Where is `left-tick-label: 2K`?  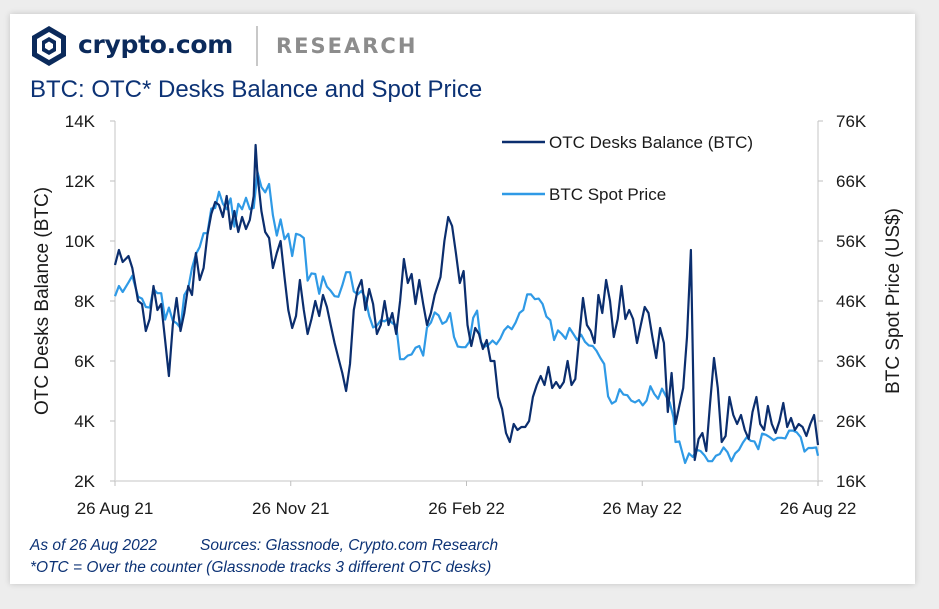
left-tick-label: 2K is located at coordinates (84, 481).